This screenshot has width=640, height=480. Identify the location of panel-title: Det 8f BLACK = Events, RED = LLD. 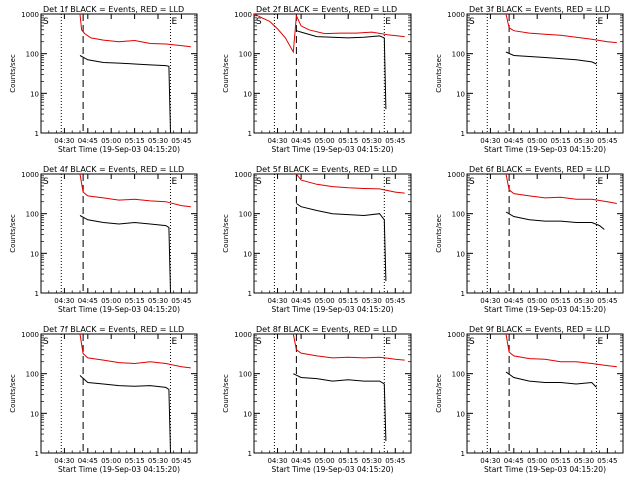
(326, 329).